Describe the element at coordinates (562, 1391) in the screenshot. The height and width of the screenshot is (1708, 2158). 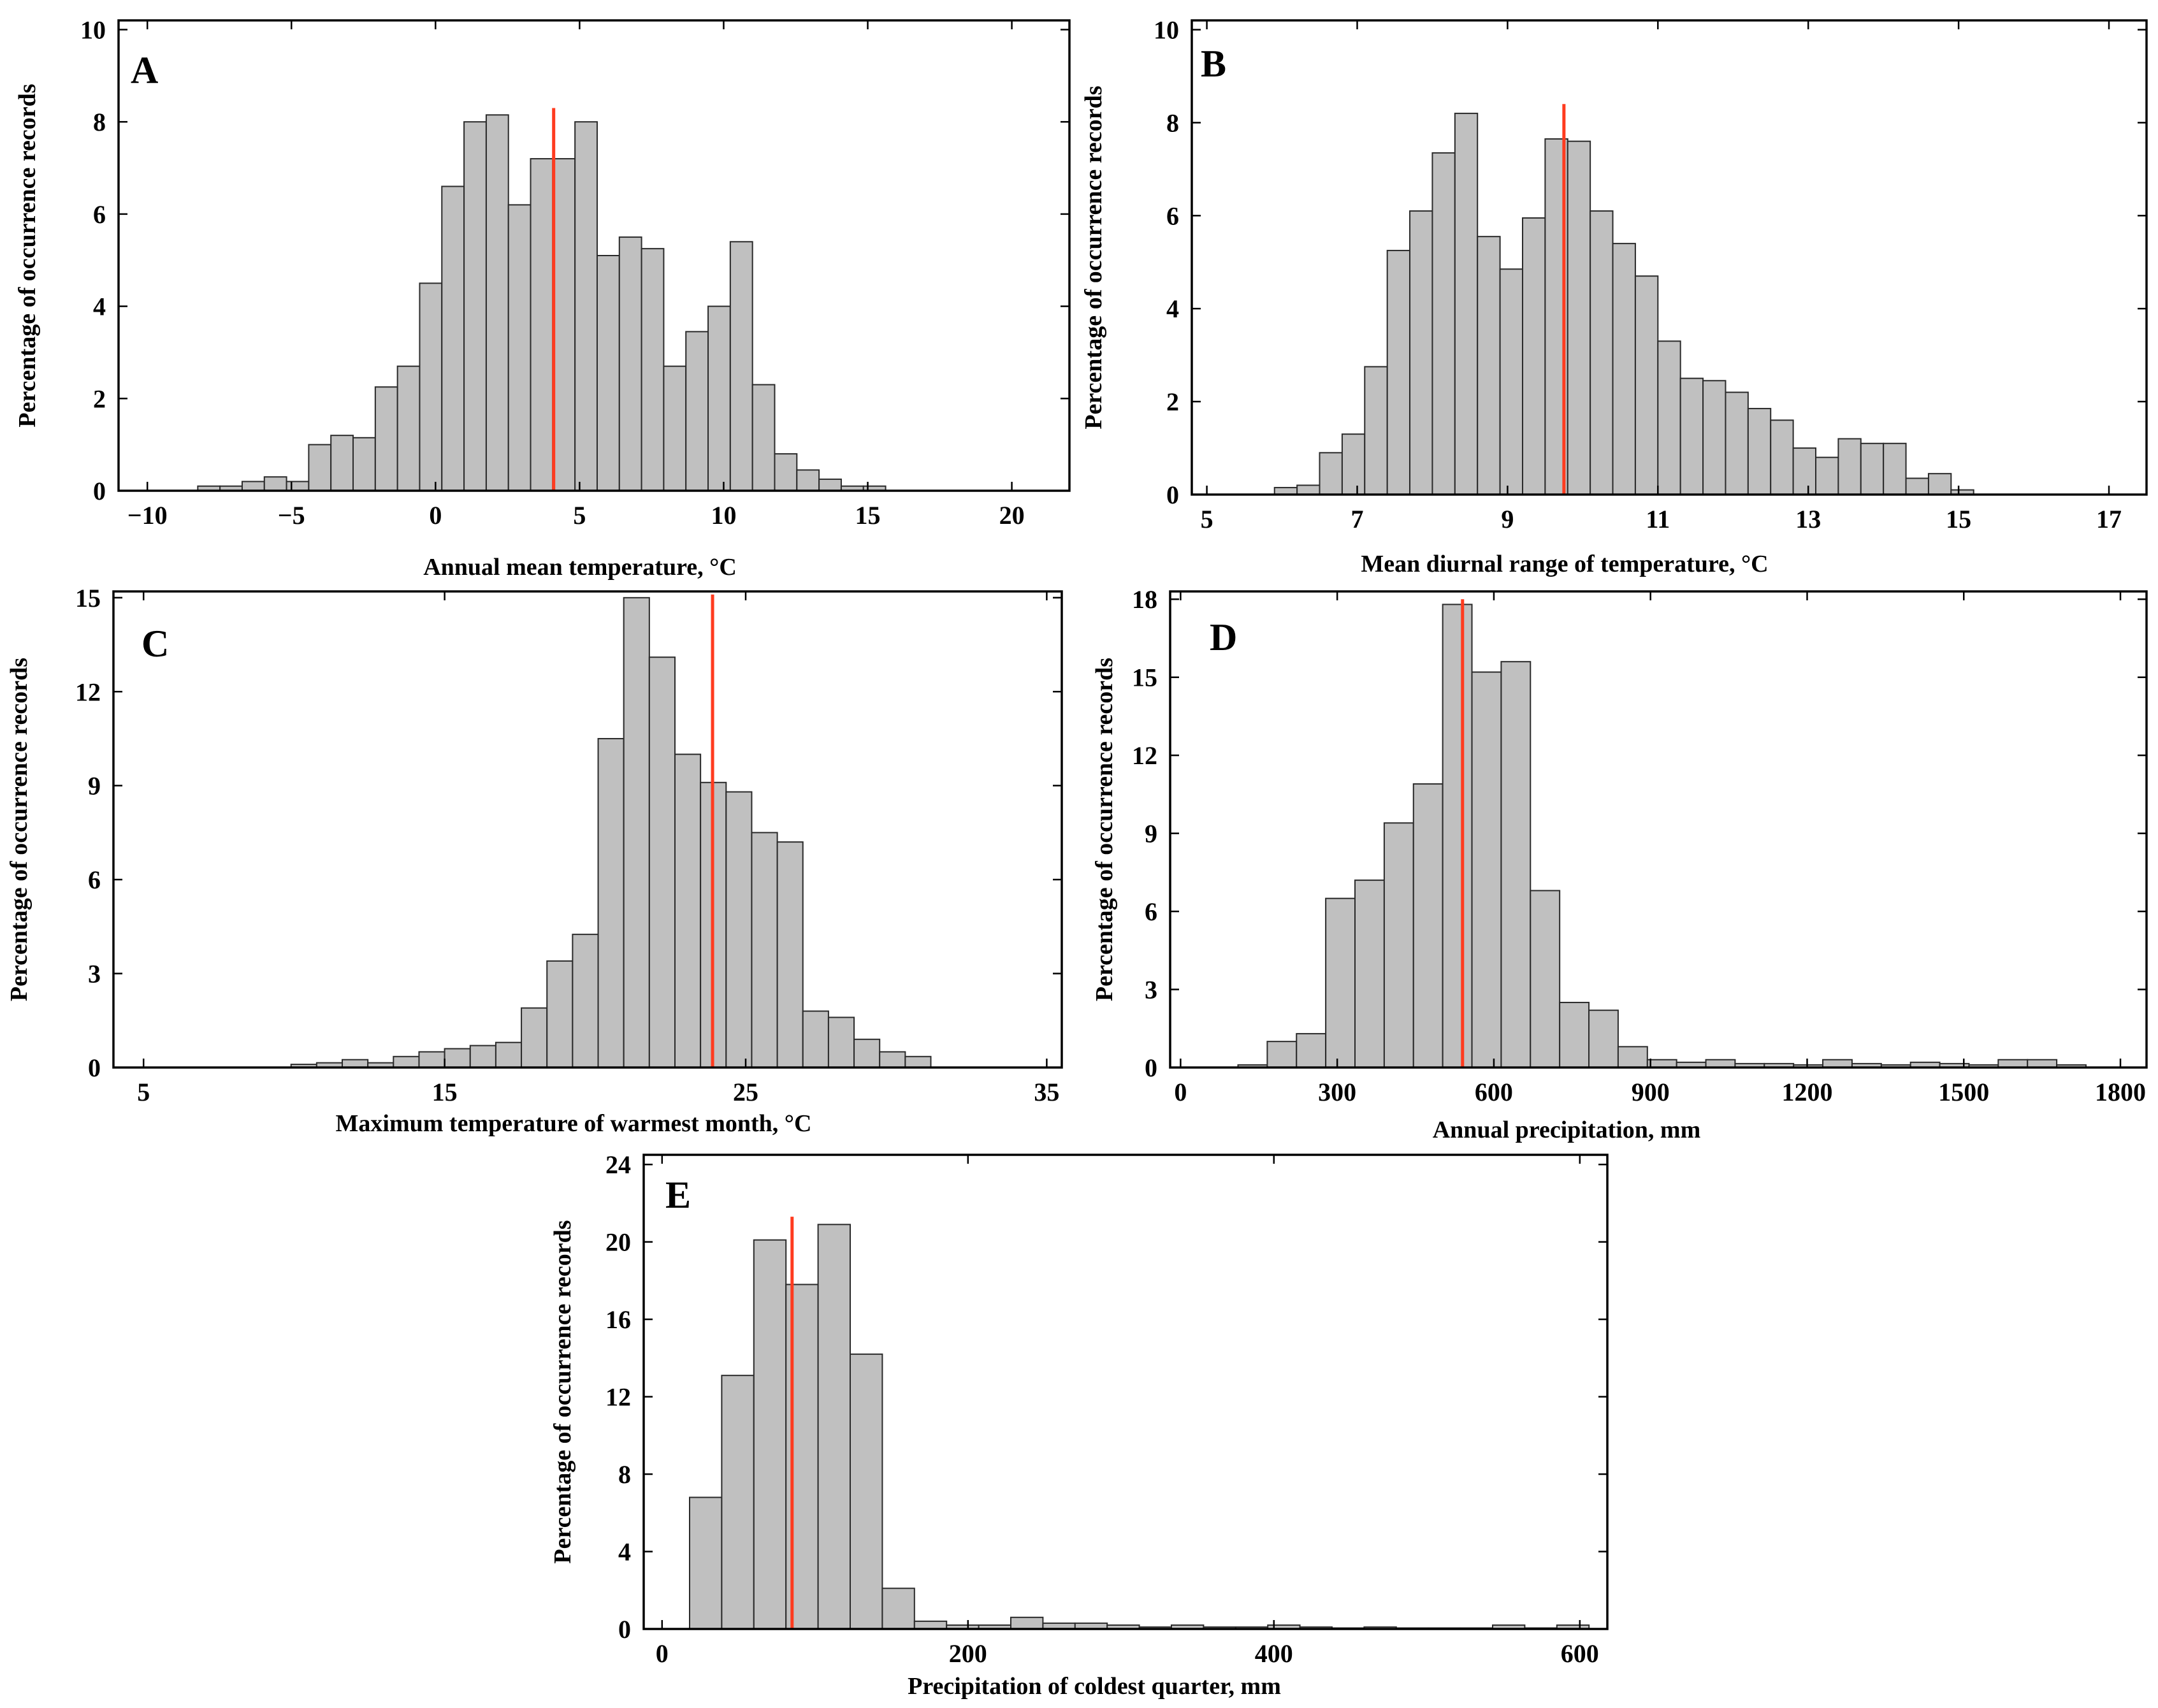
I see `panel-e-ylabel: Percentage of occurrence records` at that location.